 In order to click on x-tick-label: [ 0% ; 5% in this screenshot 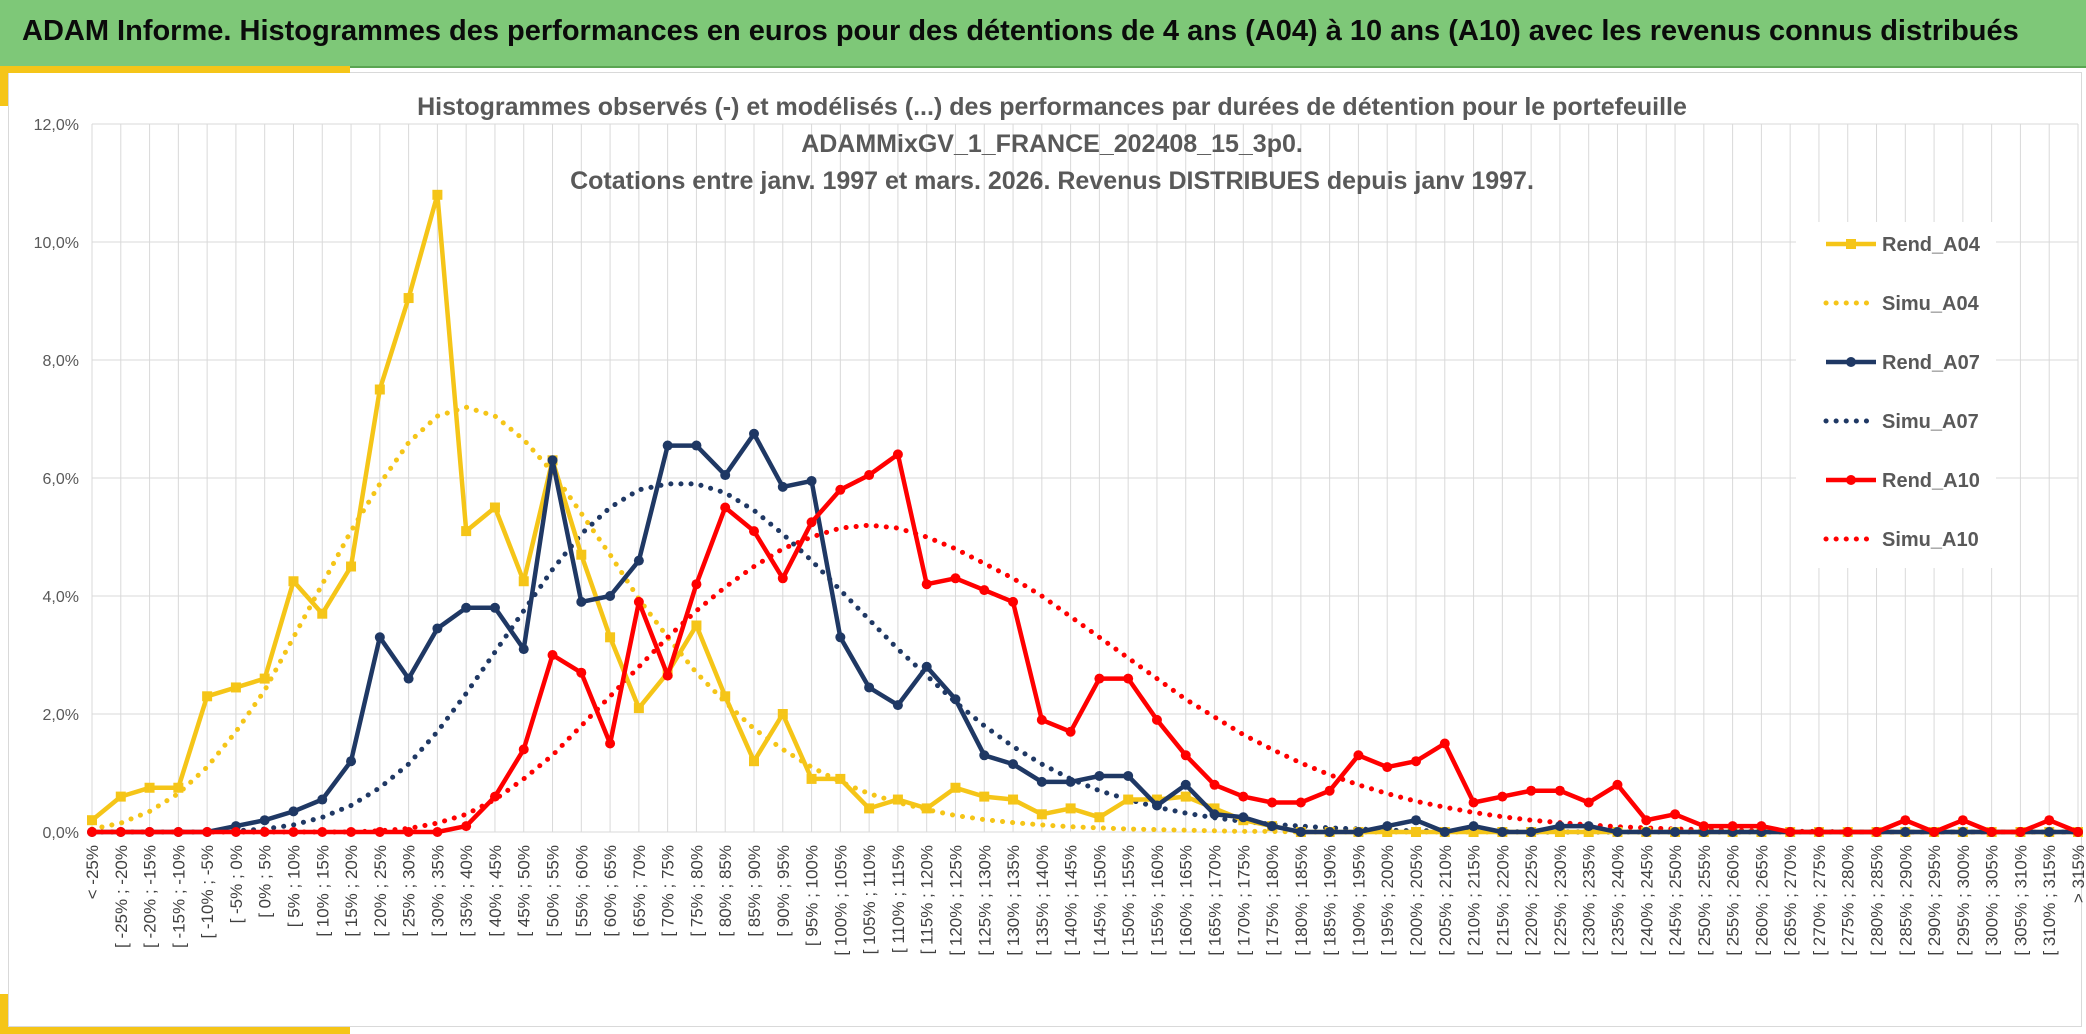, I will do `click(265, 881)`.